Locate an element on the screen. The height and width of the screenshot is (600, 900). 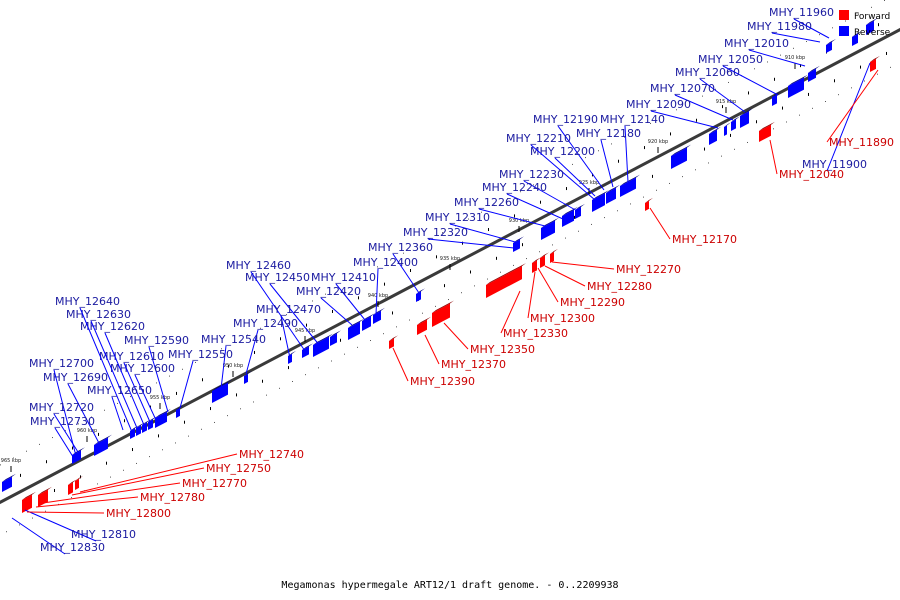
gene-label-mhy-12190: MHY_12190 is located at coordinates (565, 119).